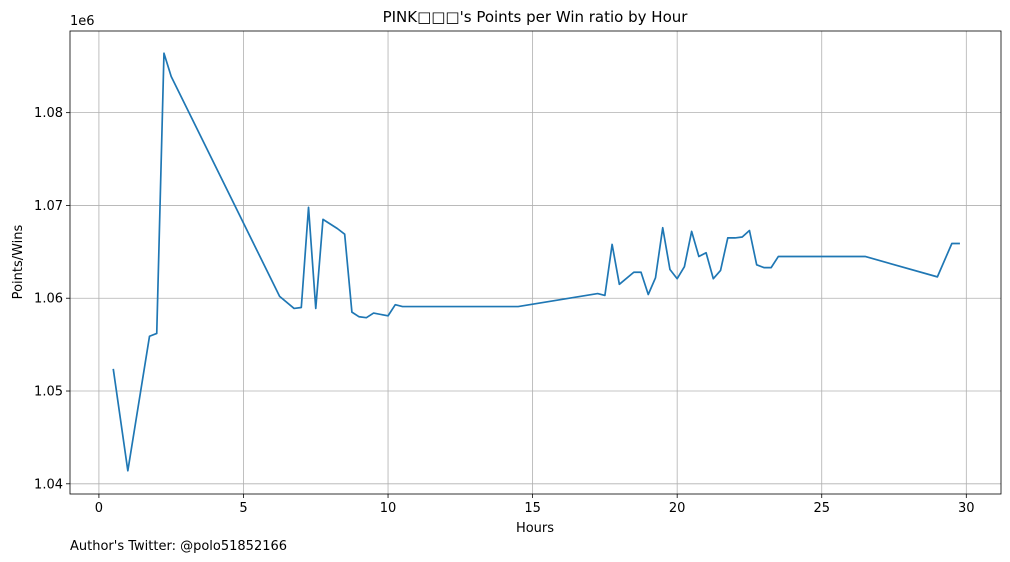 This screenshot has width=1010, height=562. What do you see at coordinates (48, 392) in the screenshot?
I see `y-tick-label: 1.05` at bounding box center [48, 392].